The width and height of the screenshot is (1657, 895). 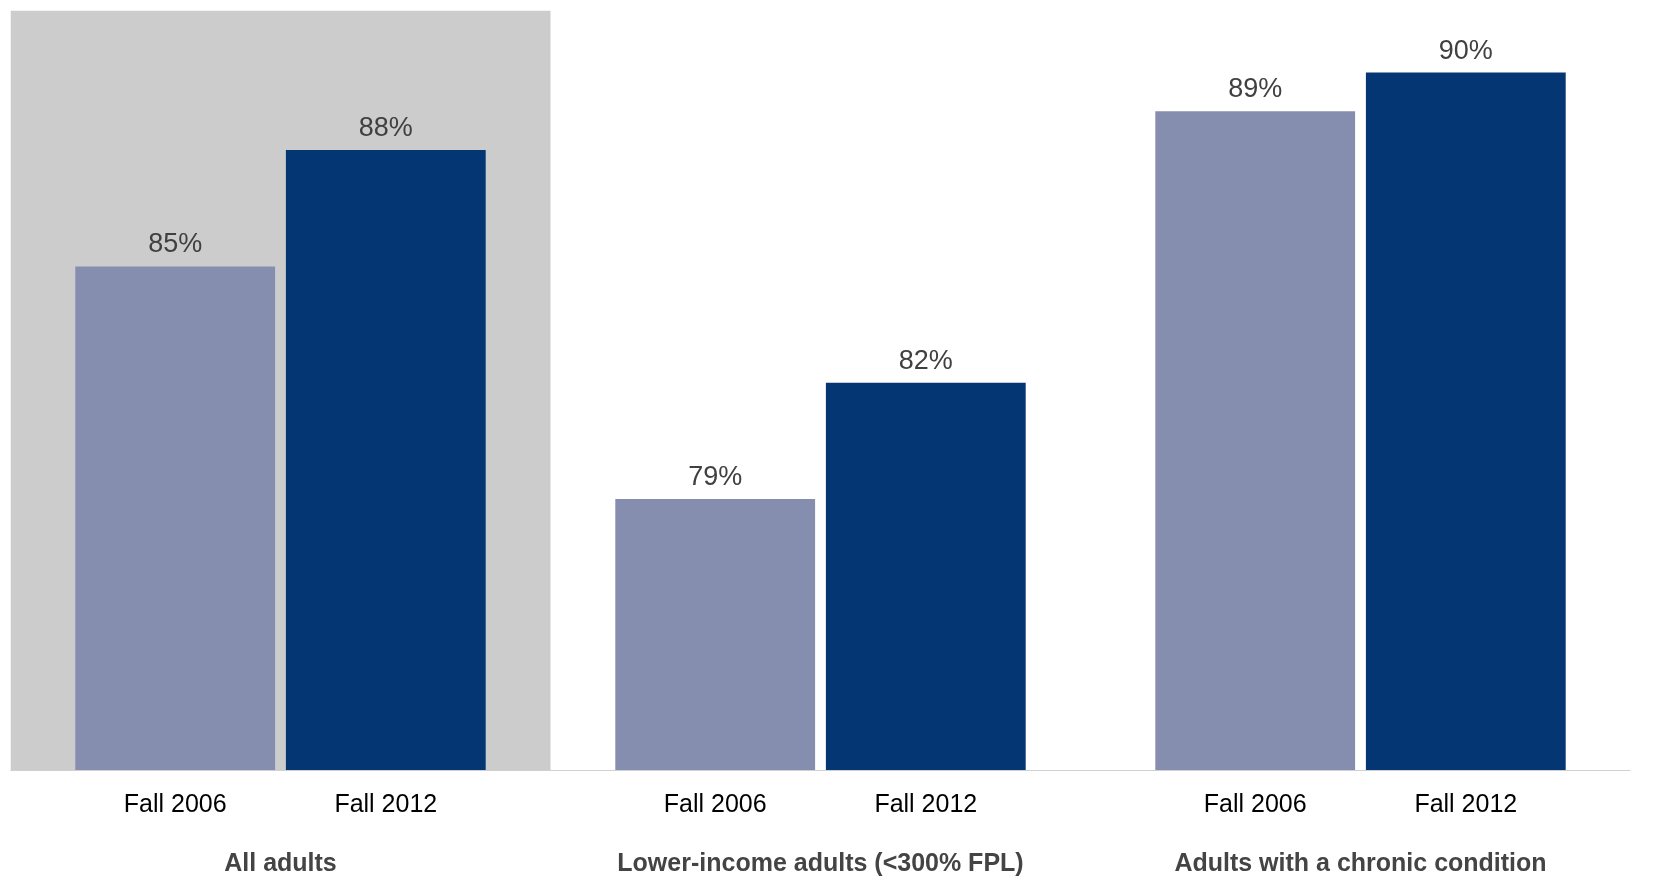 What do you see at coordinates (1360, 861) in the screenshot?
I see `x-tick-label: Adults with a chronic condition` at bounding box center [1360, 861].